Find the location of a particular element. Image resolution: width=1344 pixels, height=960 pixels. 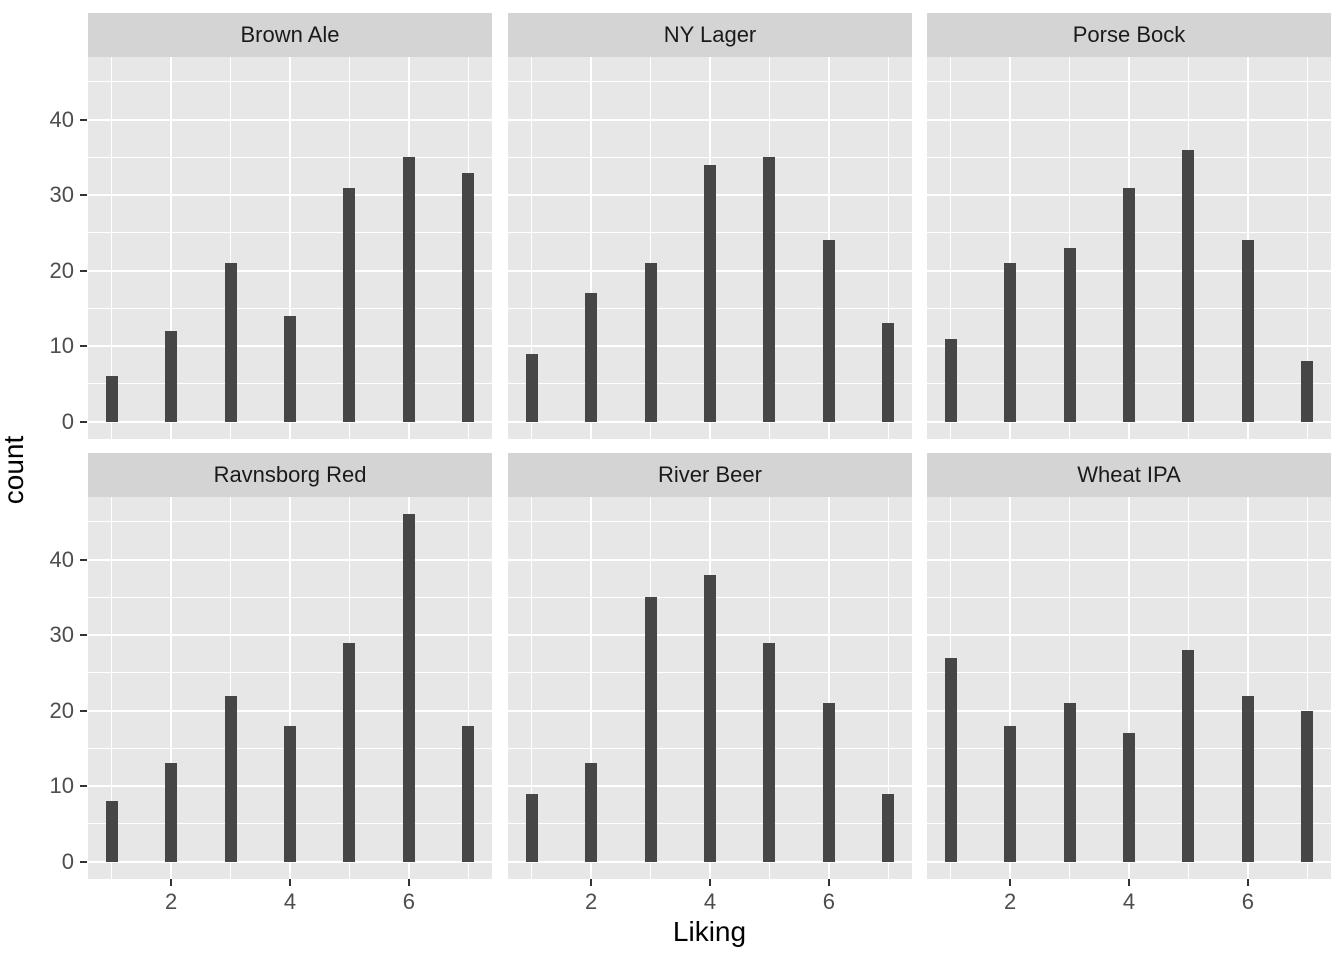

facet-strip-river-beer: River Beer is located at coordinates (710, 475).